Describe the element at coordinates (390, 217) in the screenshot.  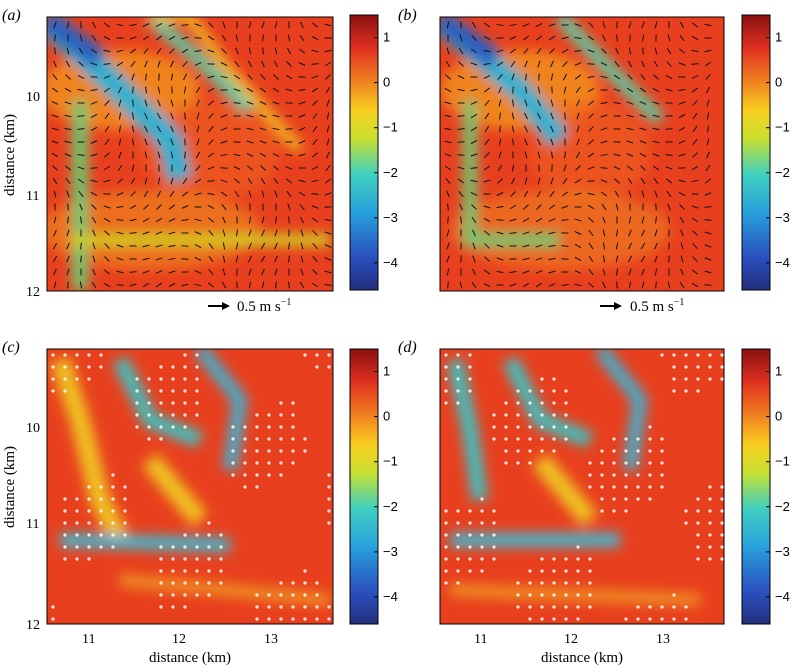
I see `colorbar-tick-label: −3` at that location.